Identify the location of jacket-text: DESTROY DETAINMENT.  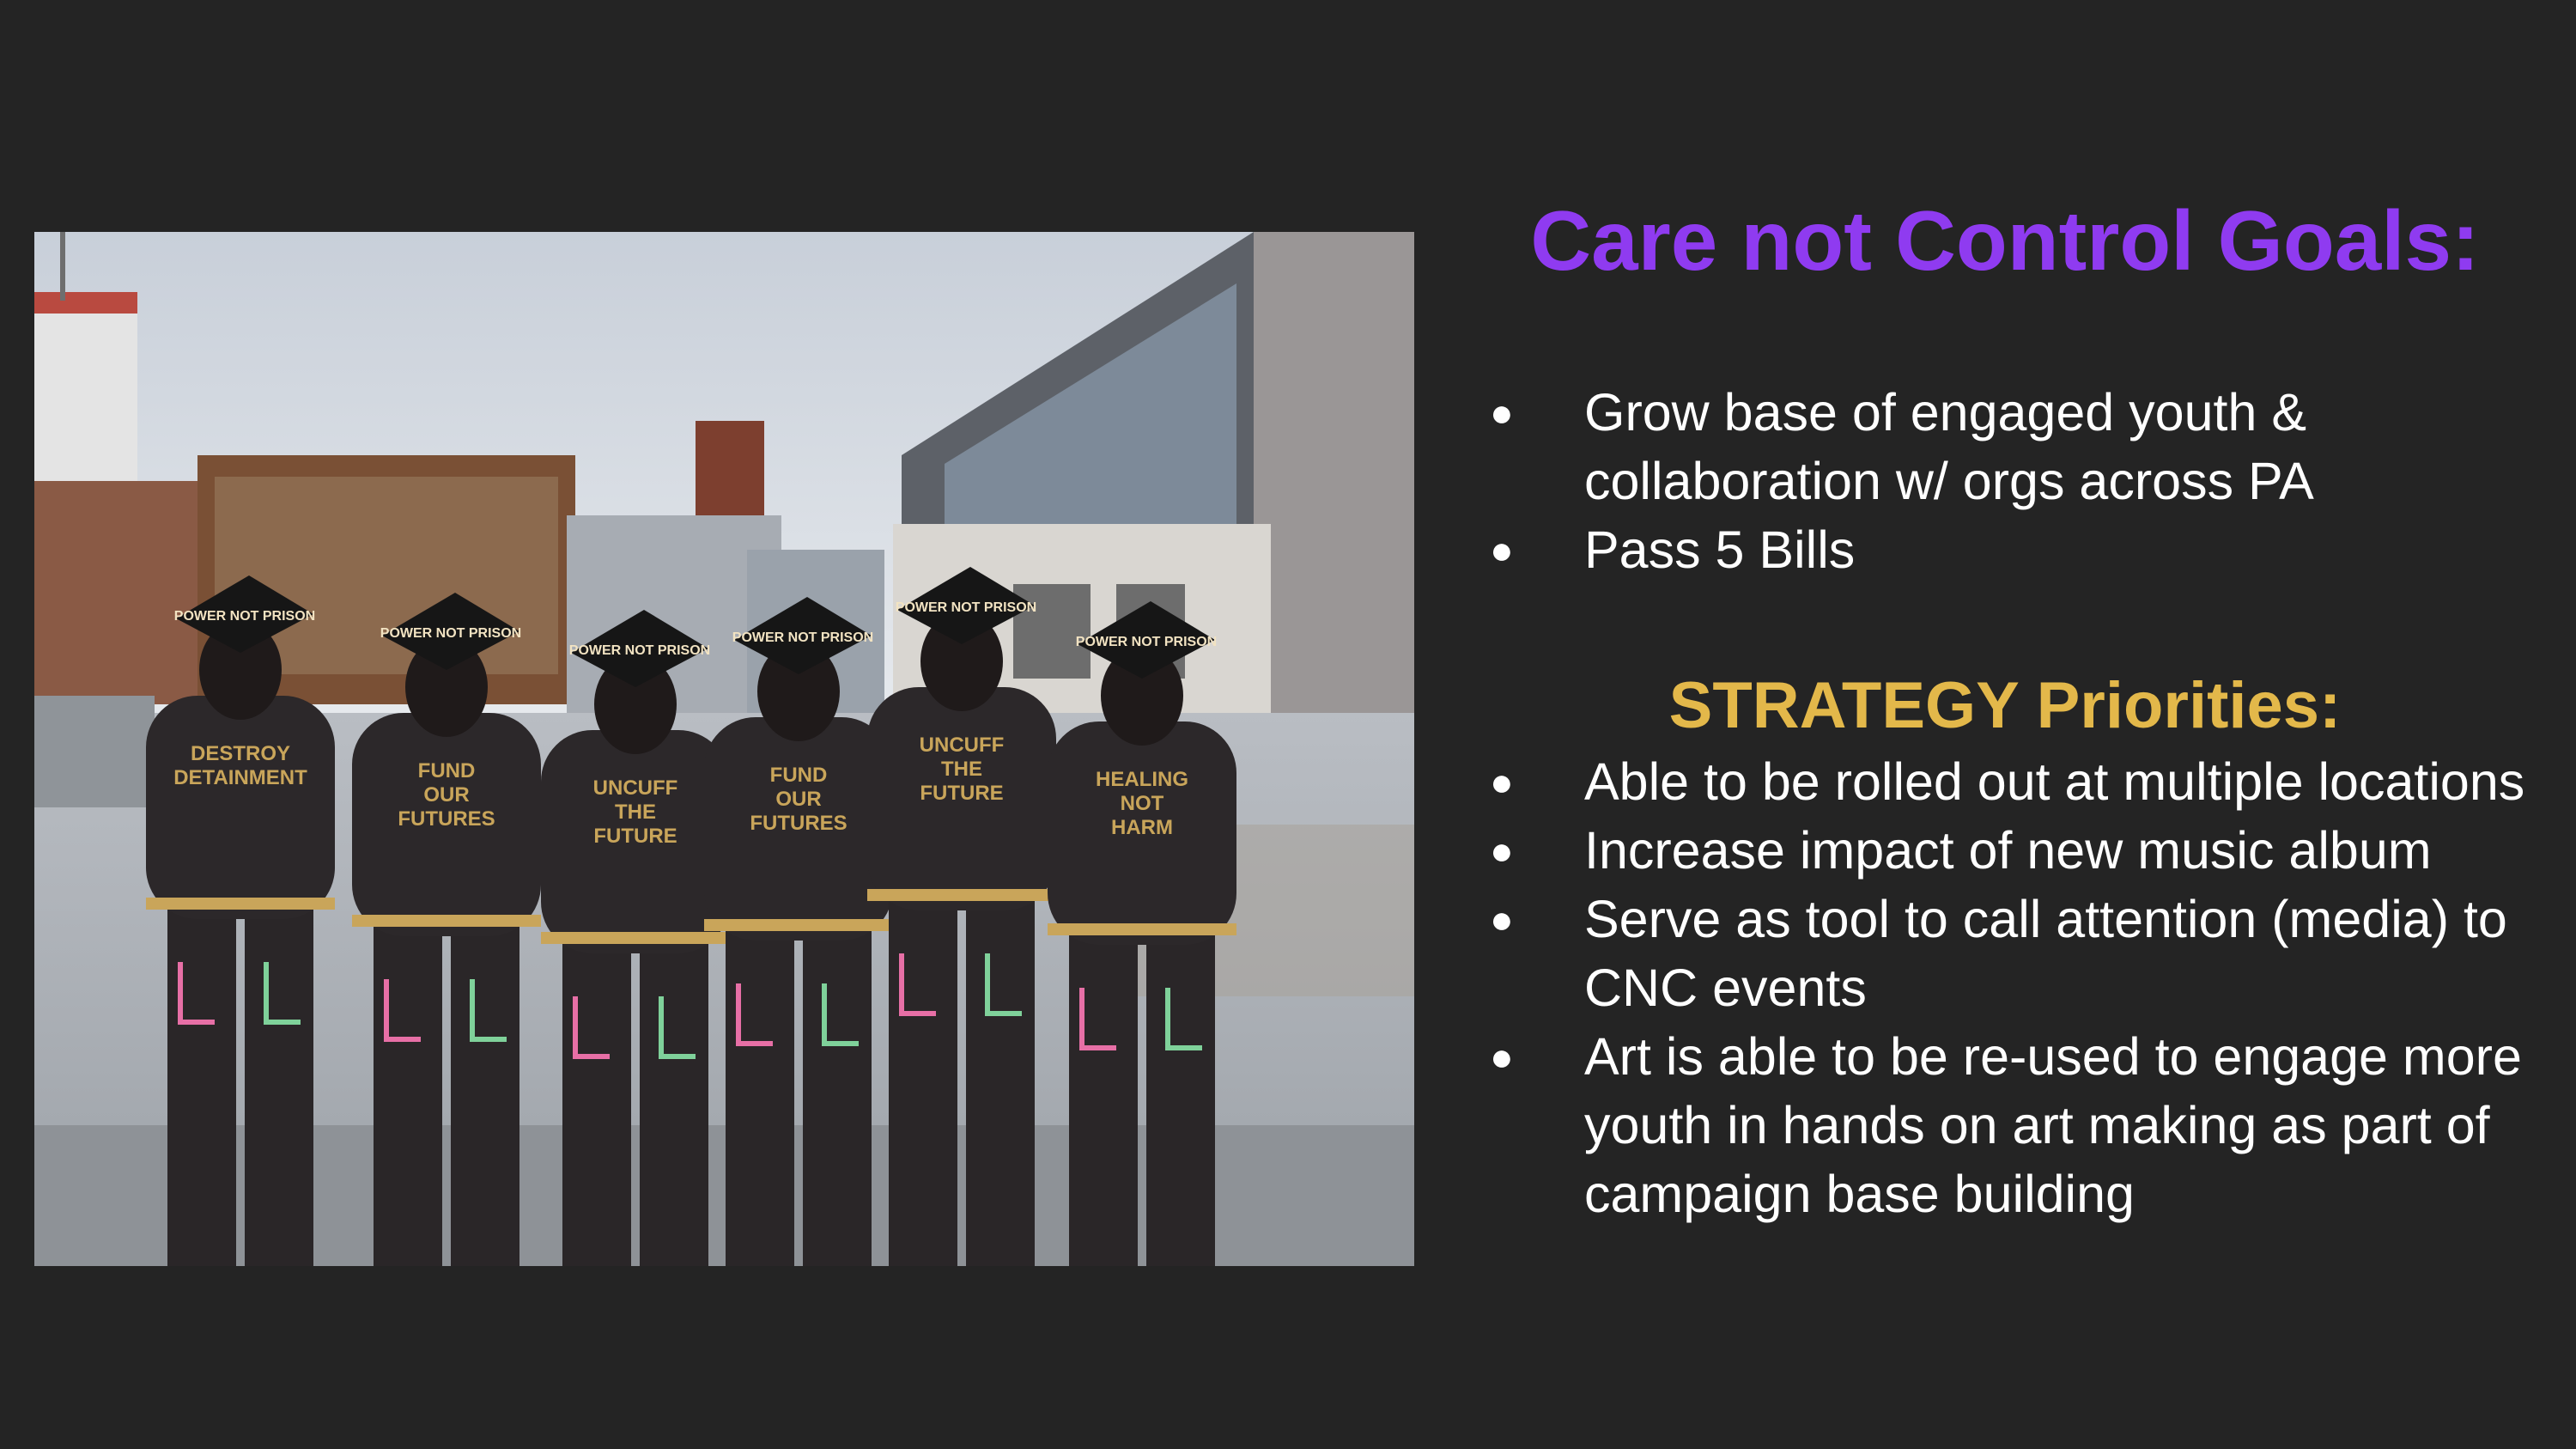
(240, 765).